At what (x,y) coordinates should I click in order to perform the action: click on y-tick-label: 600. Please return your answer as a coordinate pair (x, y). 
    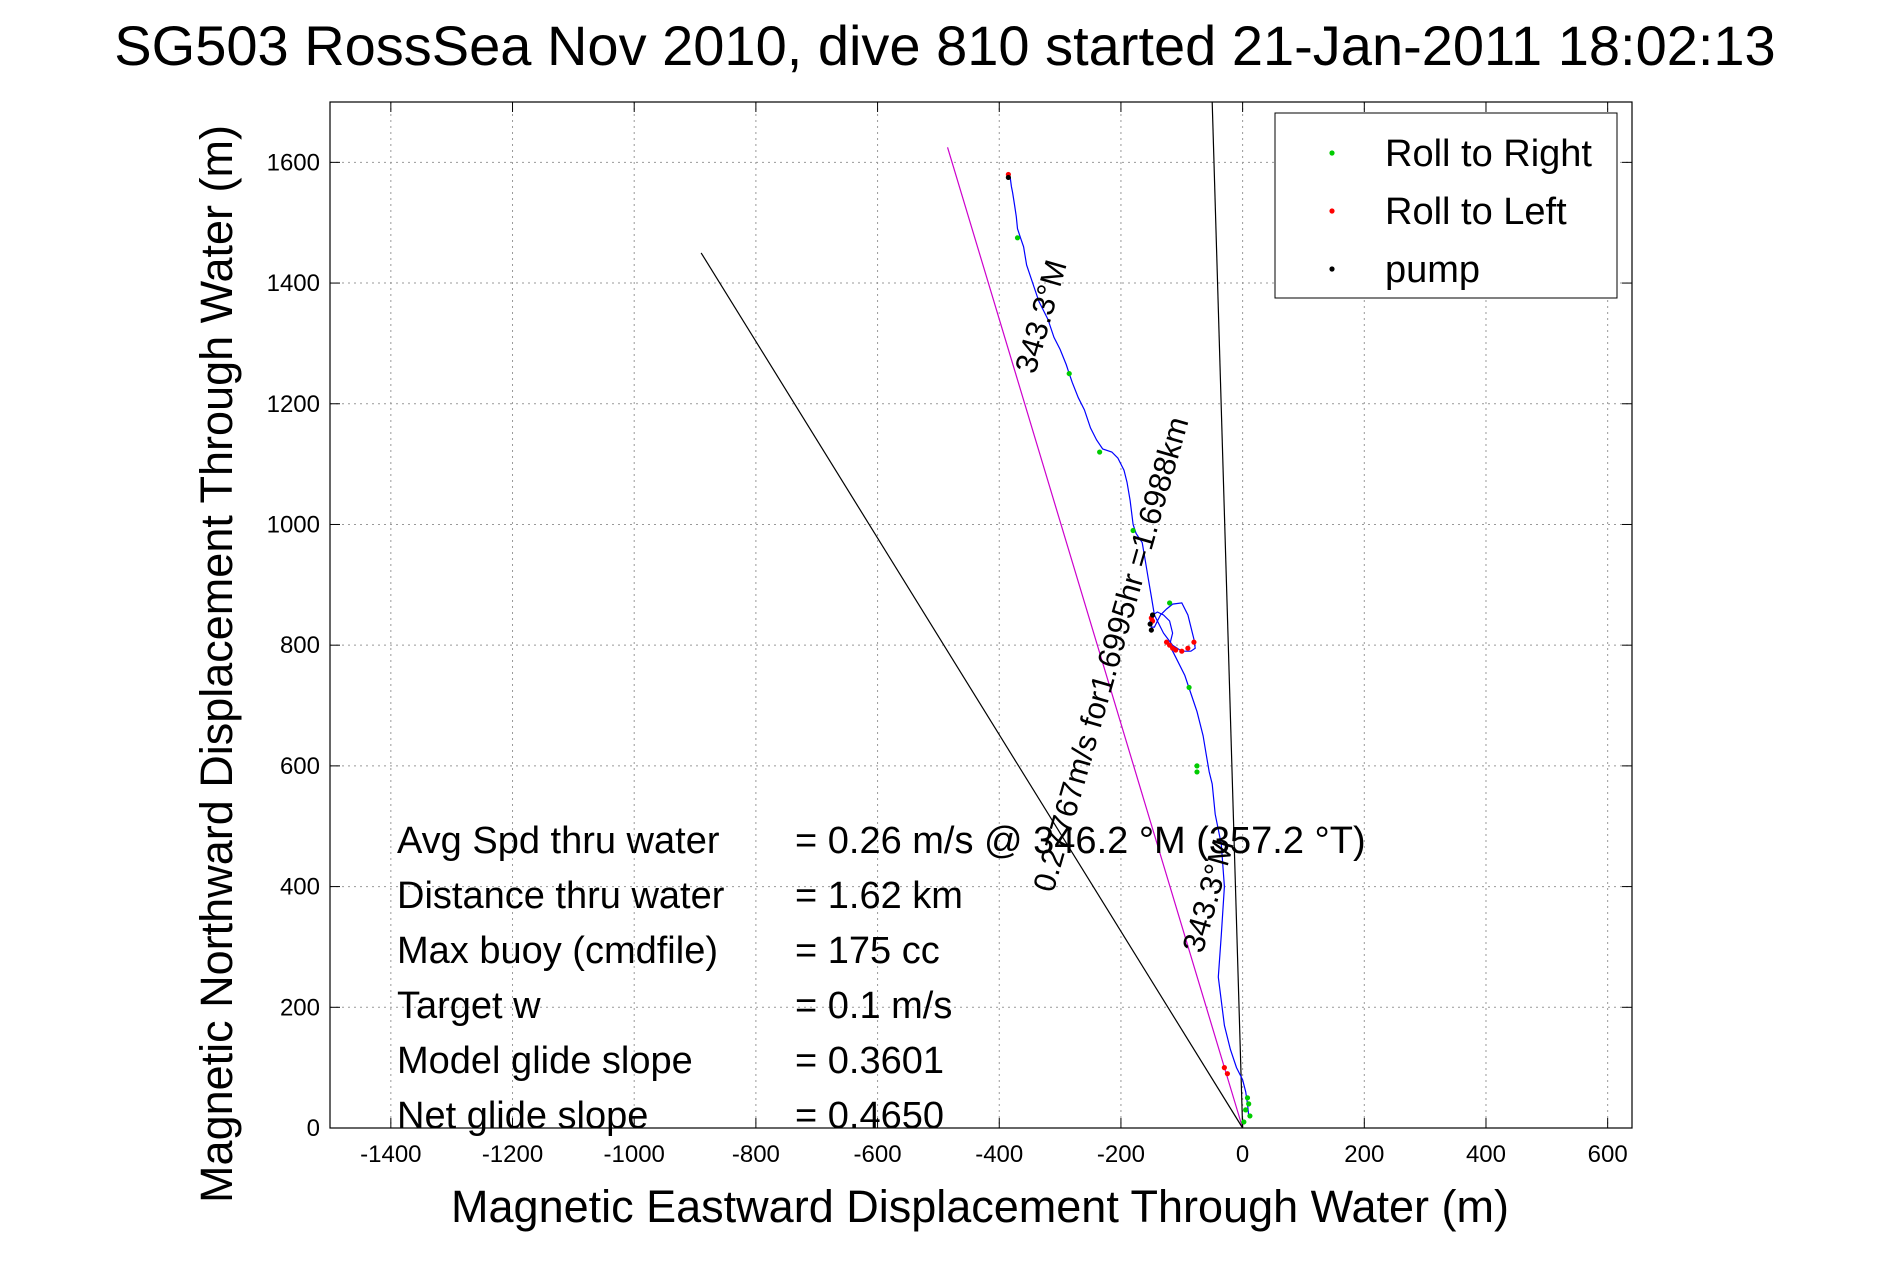
    Looking at the image, I should click on (300, 766).